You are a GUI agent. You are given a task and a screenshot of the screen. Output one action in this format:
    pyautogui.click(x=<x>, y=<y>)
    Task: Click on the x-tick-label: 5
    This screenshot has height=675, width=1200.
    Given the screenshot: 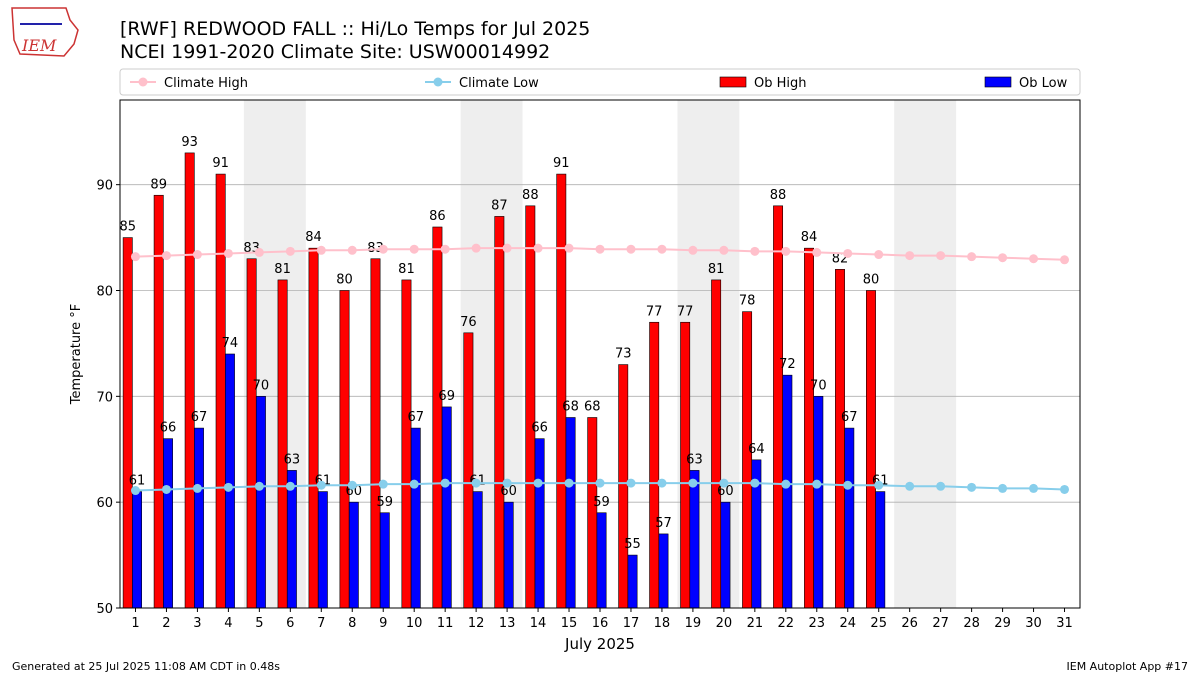 What is the action you would take?
    pyautogui.click(x=259, y=623)
    